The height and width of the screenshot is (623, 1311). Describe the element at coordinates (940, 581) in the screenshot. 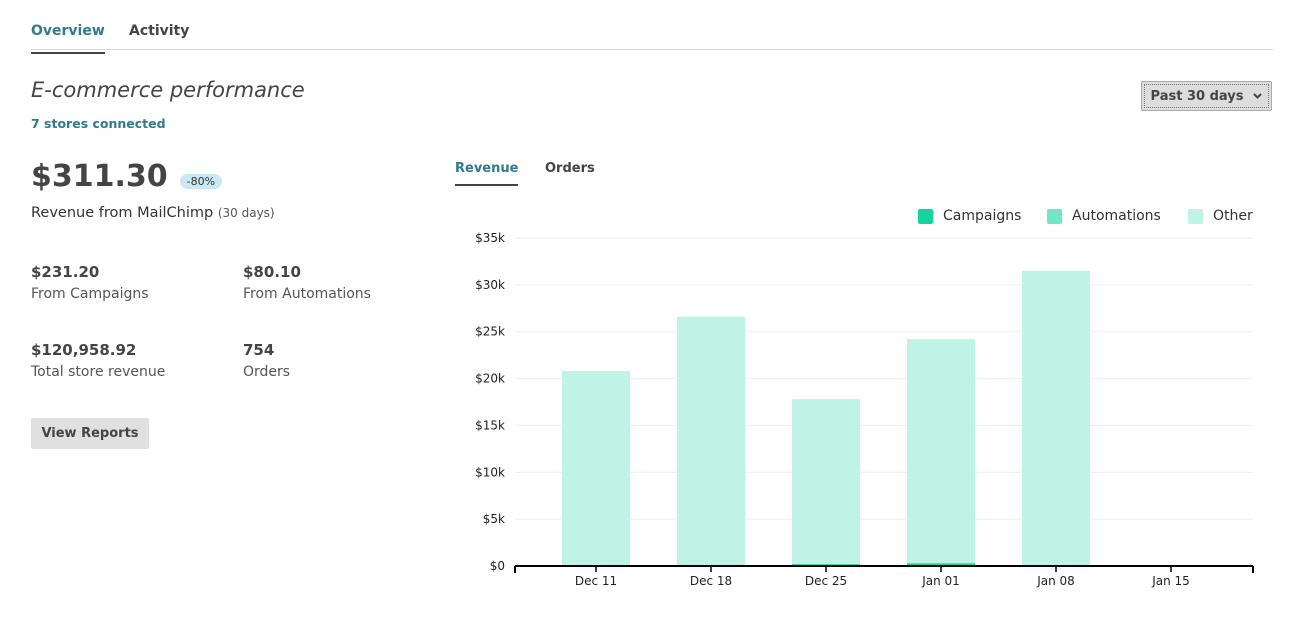

I see `x-tick-label: Jan 01` at that location.